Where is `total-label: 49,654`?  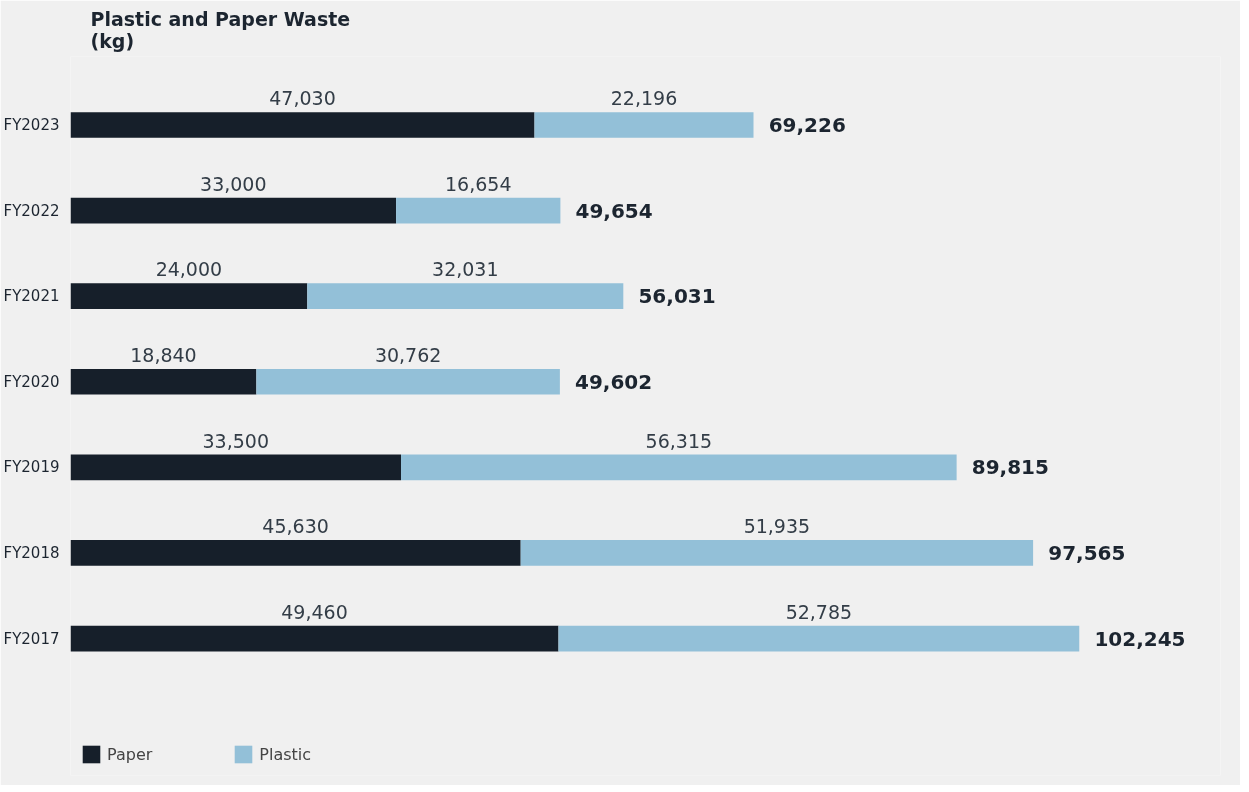
total-label: 49,654 is located at coordinates (614, 210).